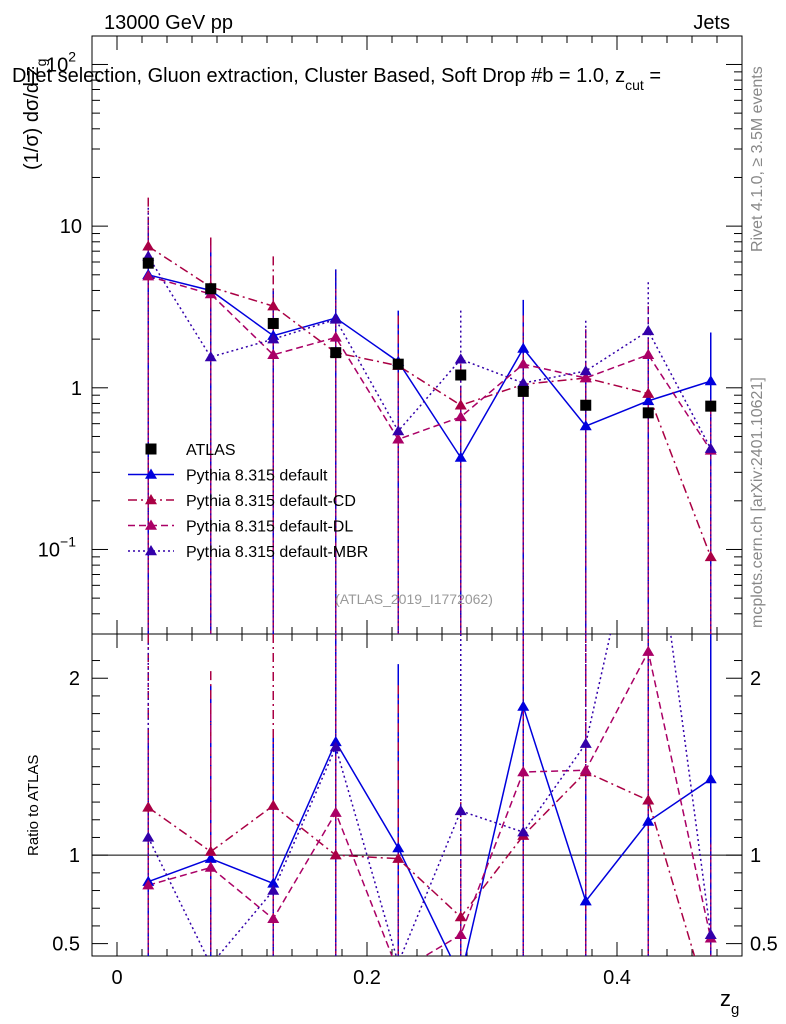 The image size is (786, 1024). I want to click on main-series-line-mbr, so click(429, 352).